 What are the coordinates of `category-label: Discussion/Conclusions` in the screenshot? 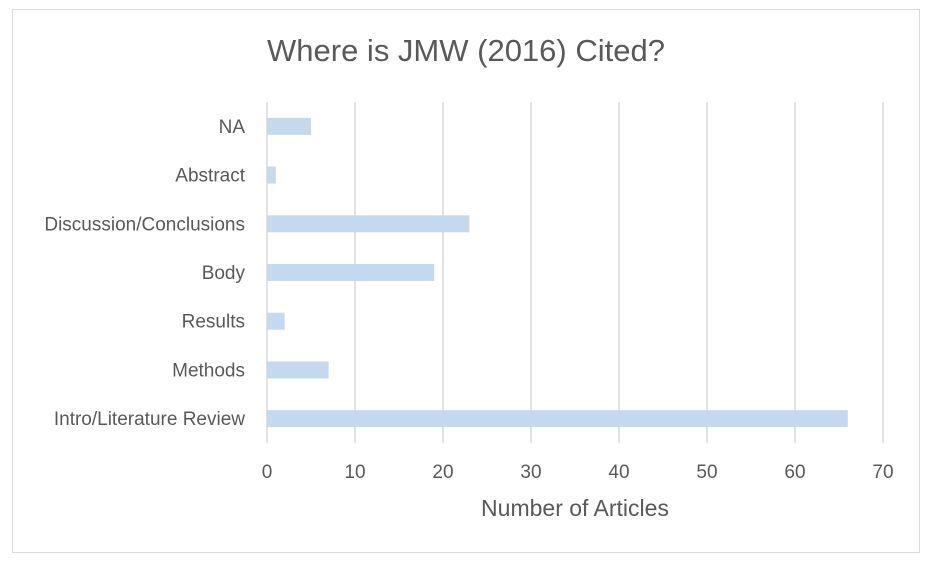 It's located at (144, 224).